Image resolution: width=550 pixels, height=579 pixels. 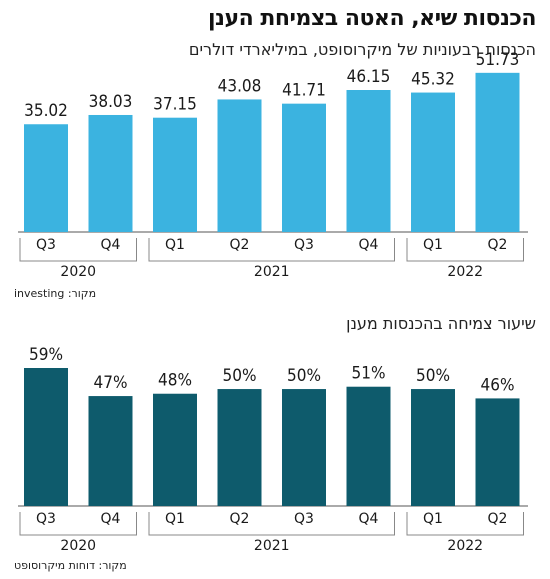 I want to click on data-label: 48%, so click(x=175, y=381).